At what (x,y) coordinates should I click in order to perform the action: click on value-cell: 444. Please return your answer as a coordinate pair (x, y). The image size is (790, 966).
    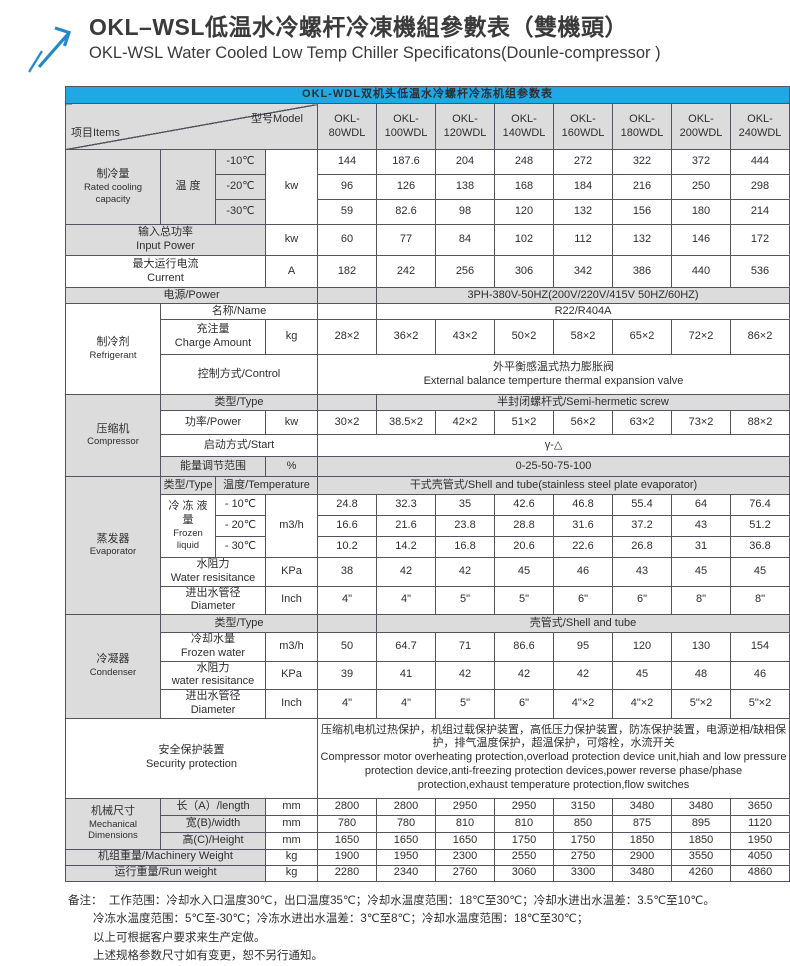
    Looking at the image, I should click on (760, 162).